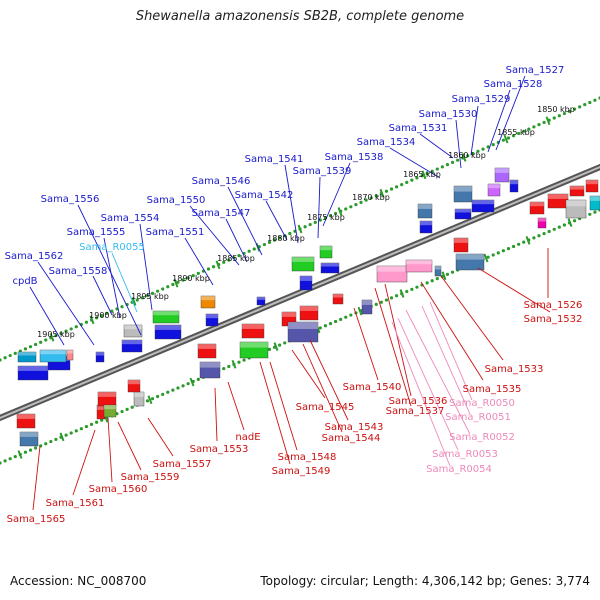 This screenshot has height=600, width=600. What do you see at coordinates (351, 438) in the screenshot?
I see `reverse-gene-label: Sama_1544` at bounding box center [351, 438].